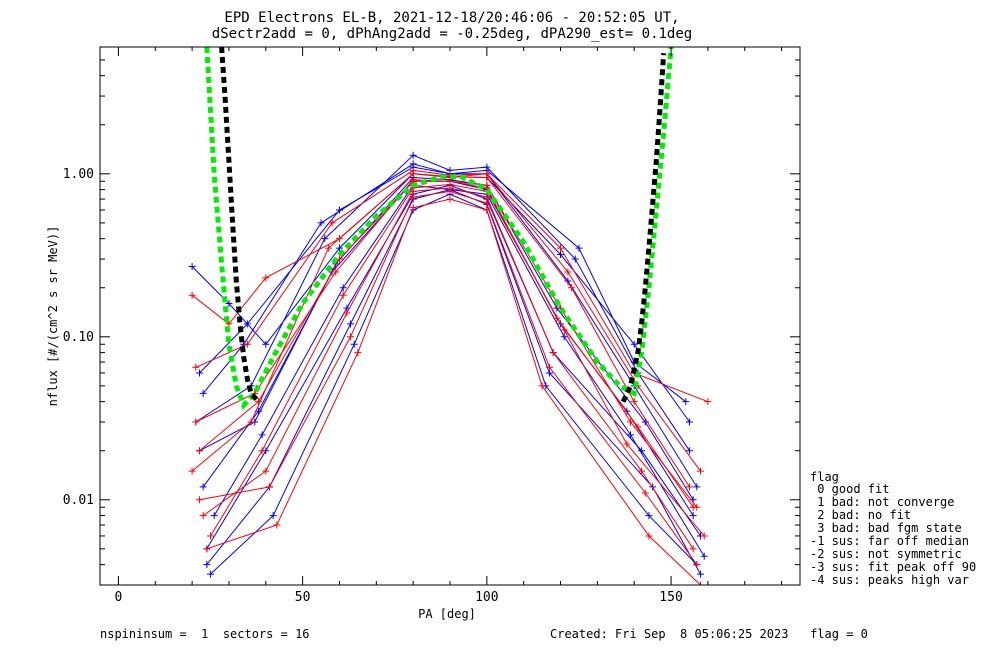 Image resolution: width=1000 pixels, height=650 pixels. What do you see at coordinates (850, 489) in the screenshot?
I see `legend-item: 0 good fit` at bounding box center [850, 489].